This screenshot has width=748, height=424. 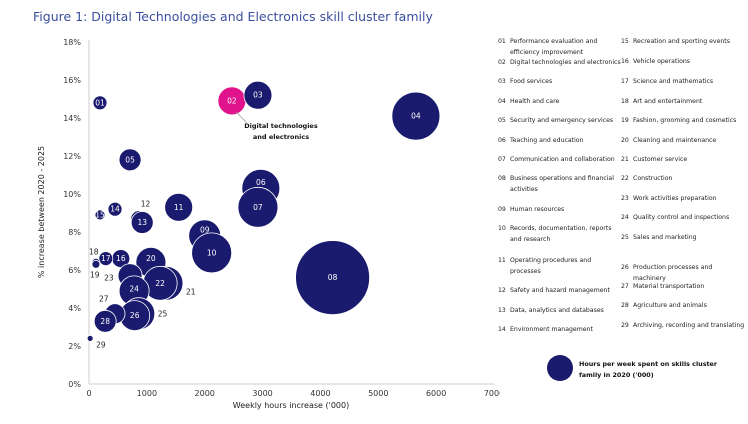 I want to click on legend-item-17: 17 Science and mathematics, so click(x=683, y=81).